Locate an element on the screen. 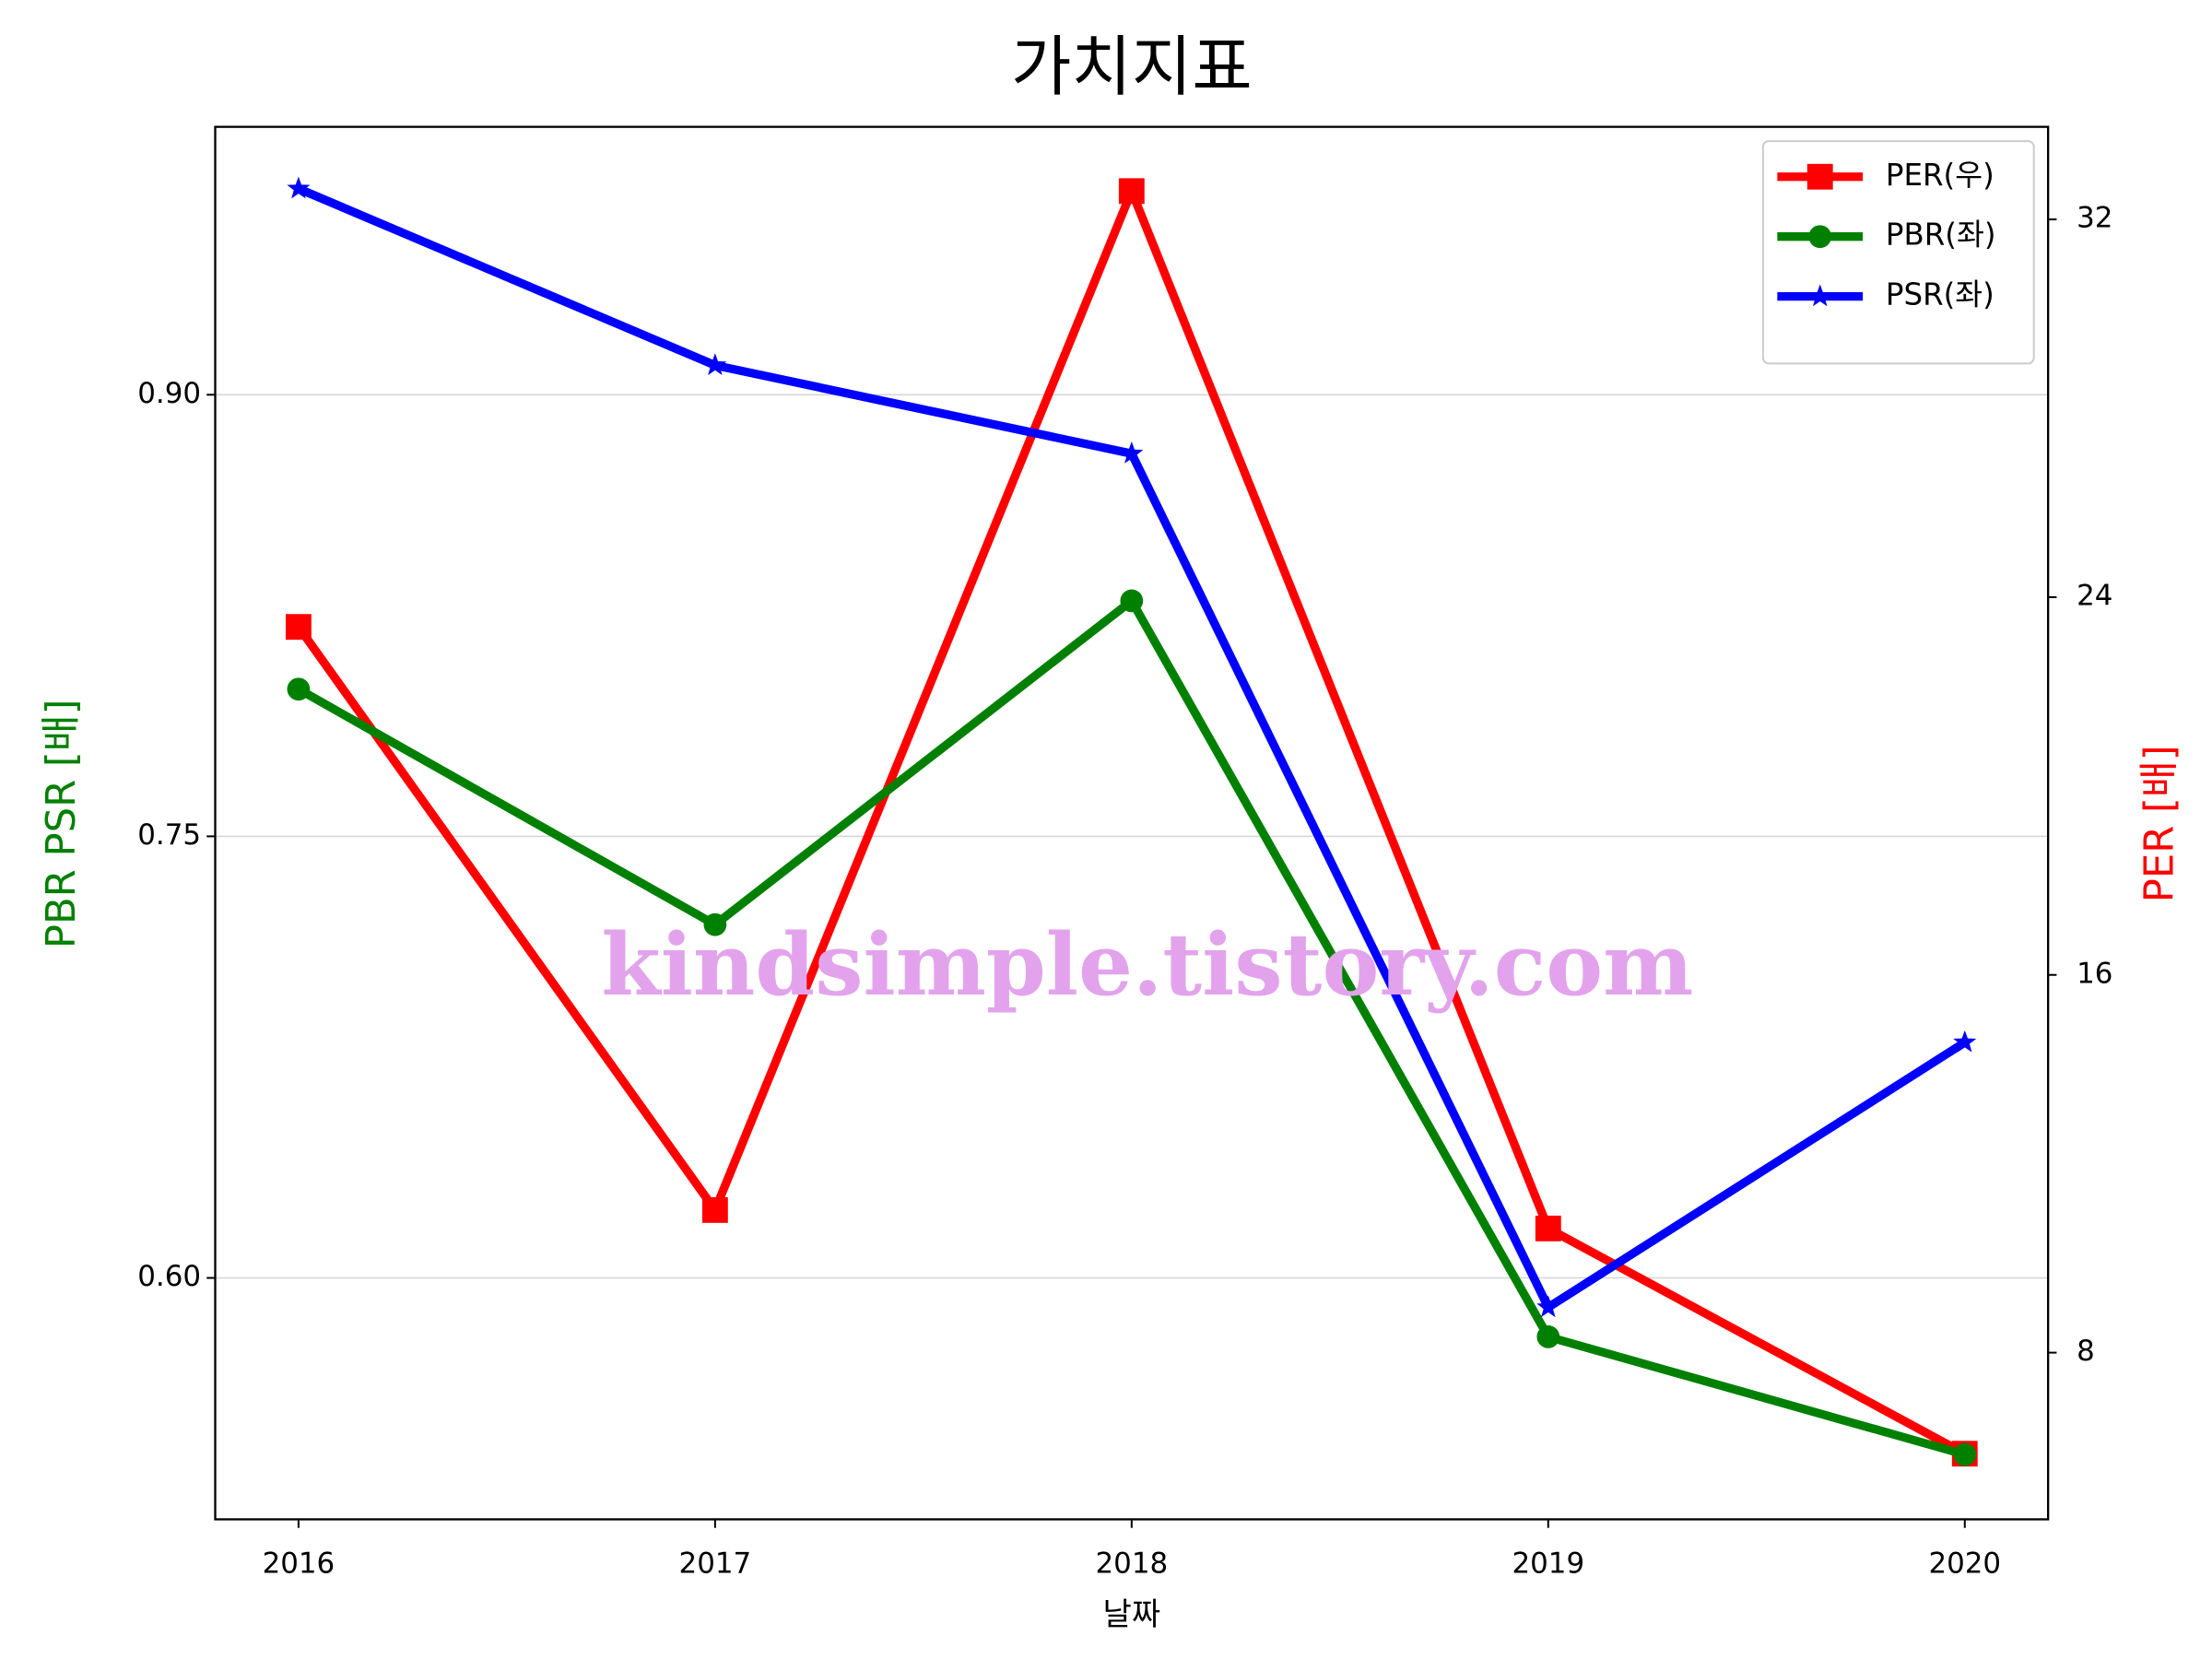  x-tick-label: 2017 is located at coordinates (715, 1563).